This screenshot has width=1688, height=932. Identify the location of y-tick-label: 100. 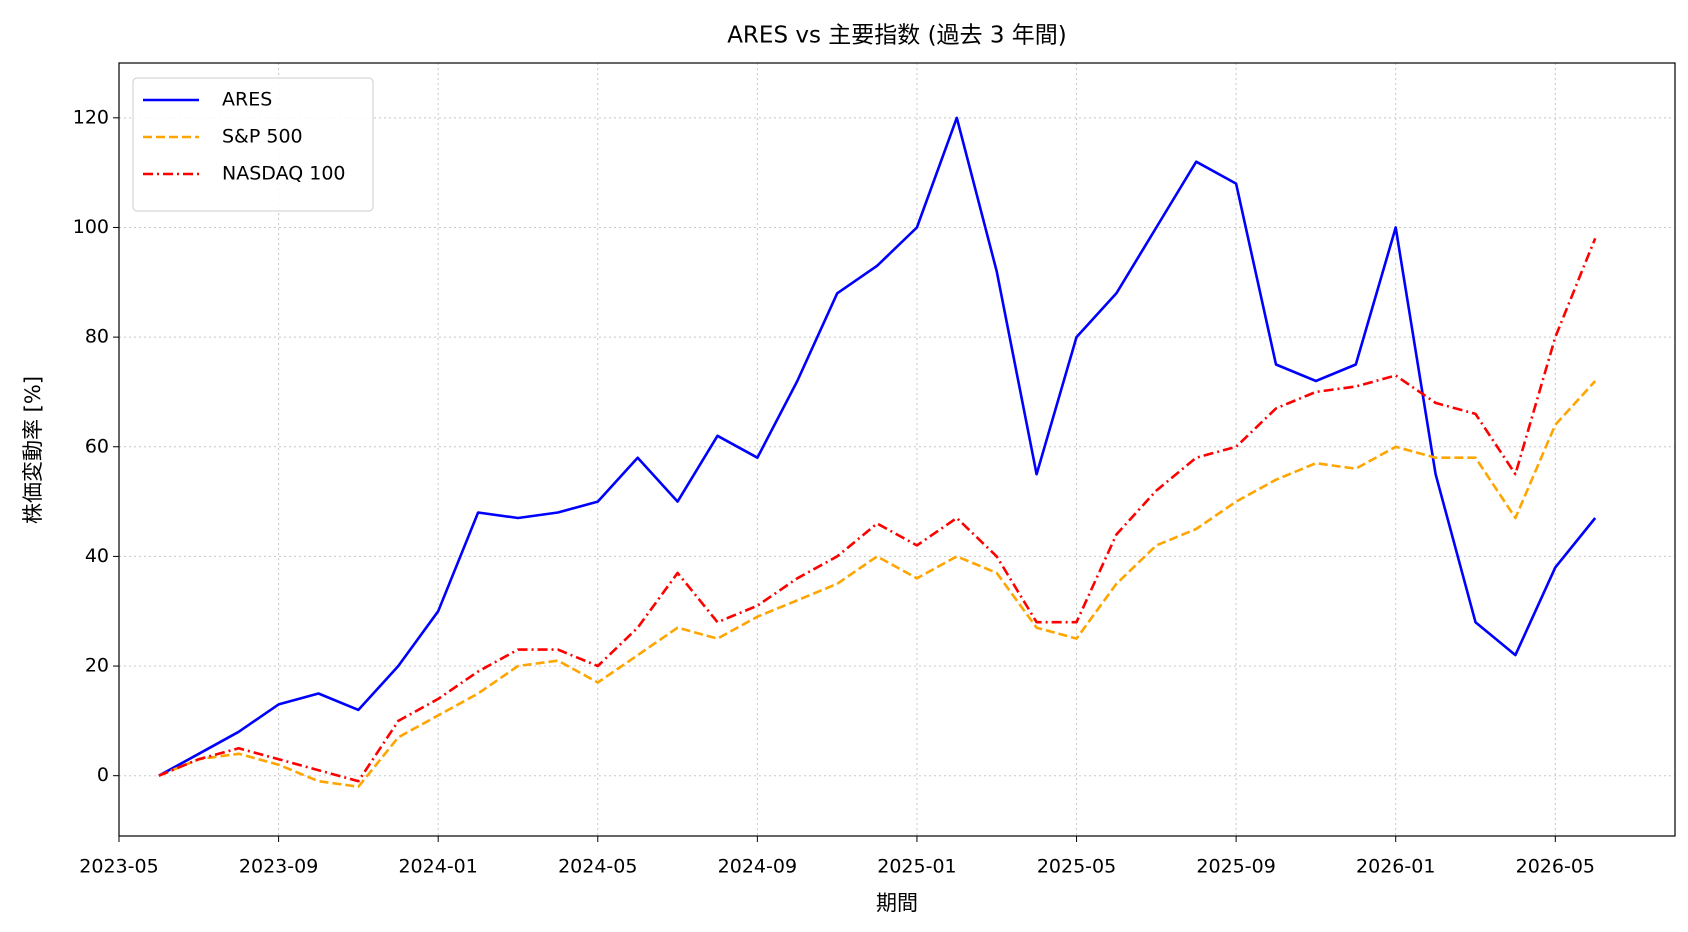
(91, 227).